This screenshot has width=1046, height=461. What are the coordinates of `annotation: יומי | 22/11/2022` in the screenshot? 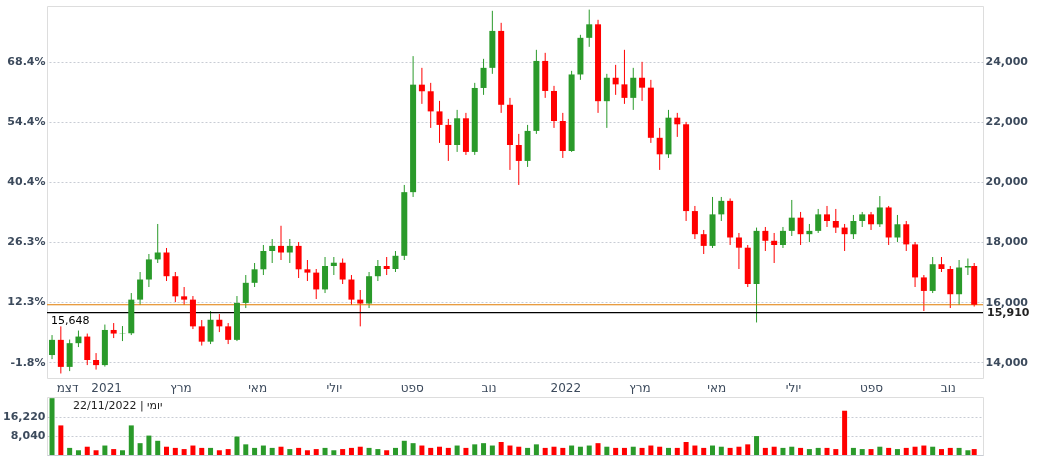 It's located at (118, 405).